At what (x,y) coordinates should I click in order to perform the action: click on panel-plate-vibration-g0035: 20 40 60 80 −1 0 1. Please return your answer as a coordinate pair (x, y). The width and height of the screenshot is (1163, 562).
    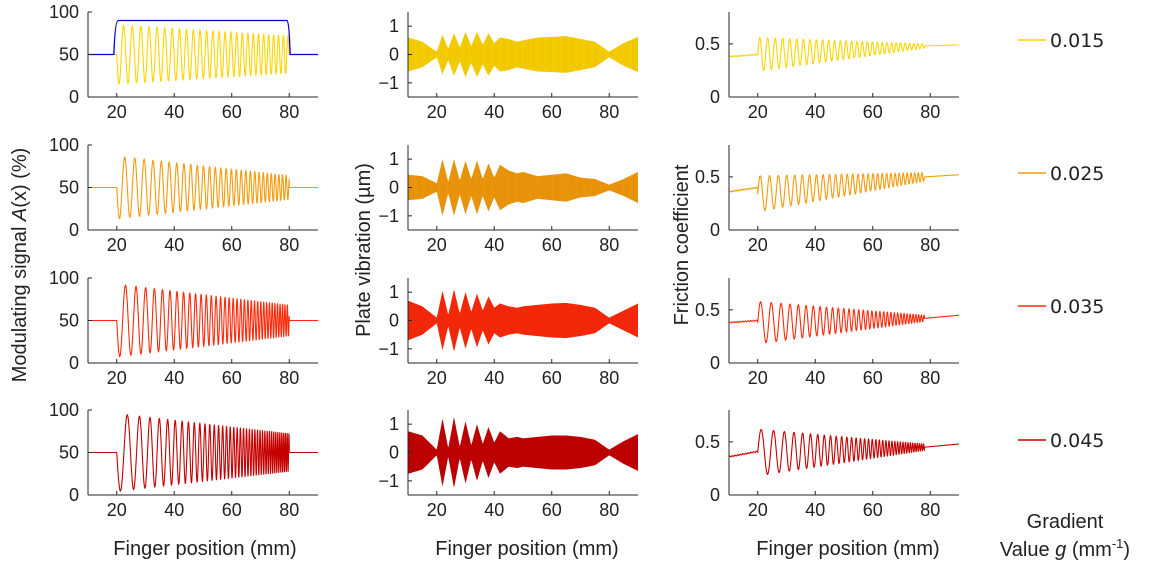
    Looking at the image, I should click on (508, 333).